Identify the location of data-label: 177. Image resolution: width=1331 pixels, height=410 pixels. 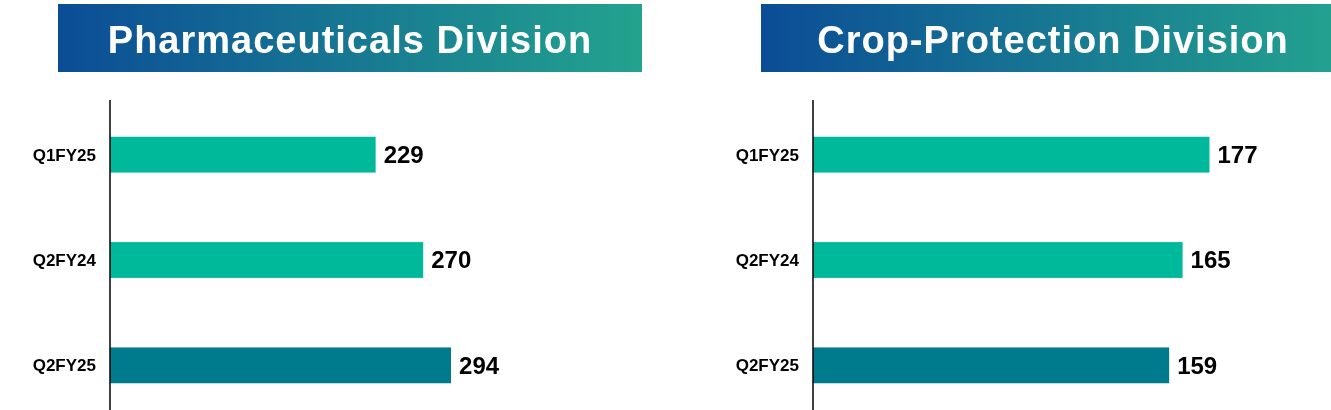
(1237, 155).